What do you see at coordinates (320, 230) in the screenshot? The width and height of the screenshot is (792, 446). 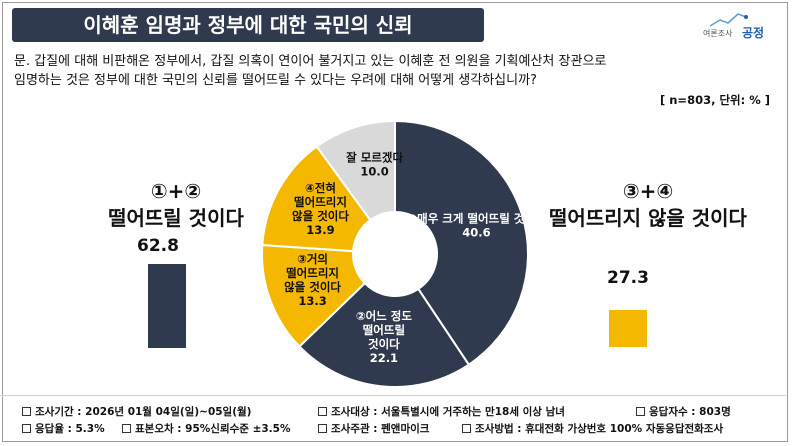 I see `donut-slice-value-4: 13.9` at bounding box center [320, 230].